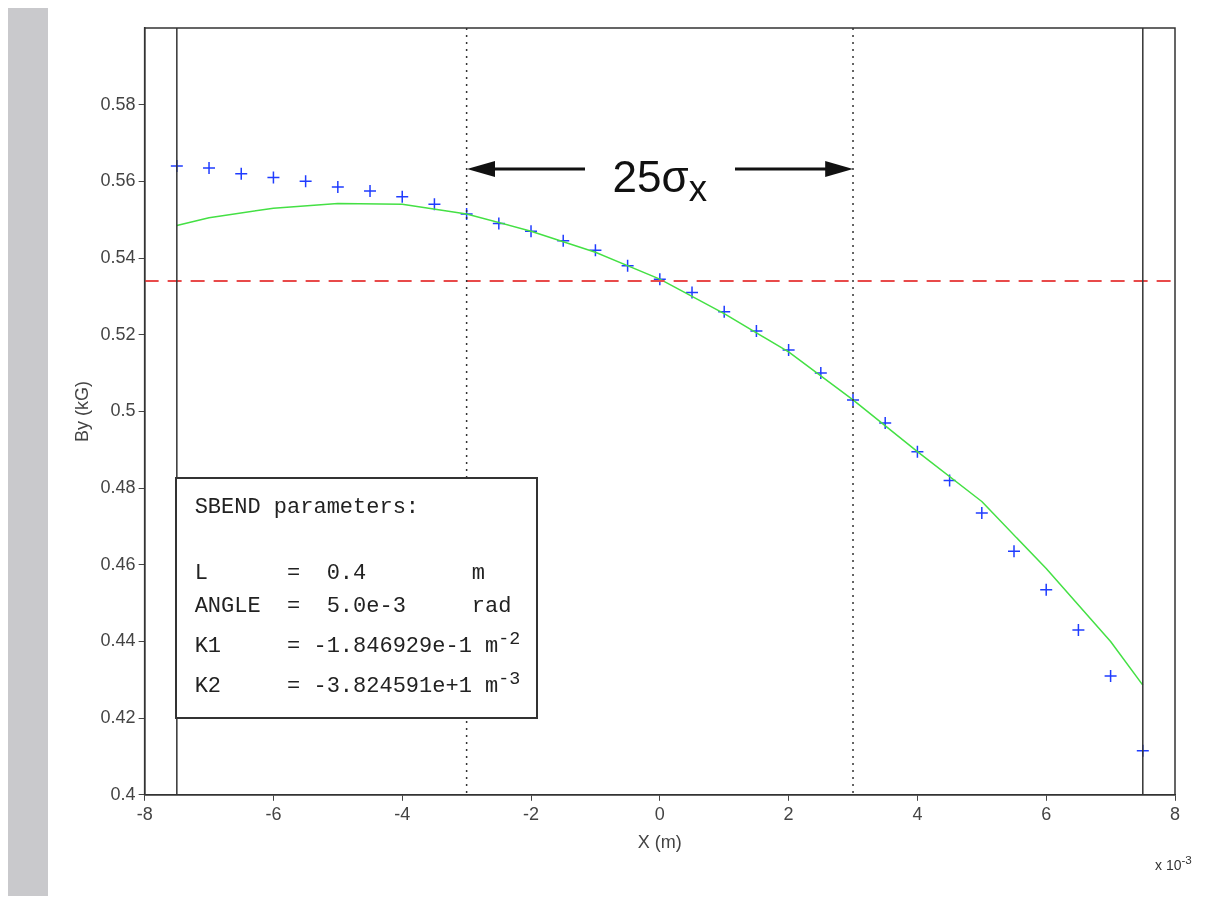  What do you see at coordinates (788, 813) in the screenshot?
I see `x-tick-label: 2` at bounding box center [788, 813].